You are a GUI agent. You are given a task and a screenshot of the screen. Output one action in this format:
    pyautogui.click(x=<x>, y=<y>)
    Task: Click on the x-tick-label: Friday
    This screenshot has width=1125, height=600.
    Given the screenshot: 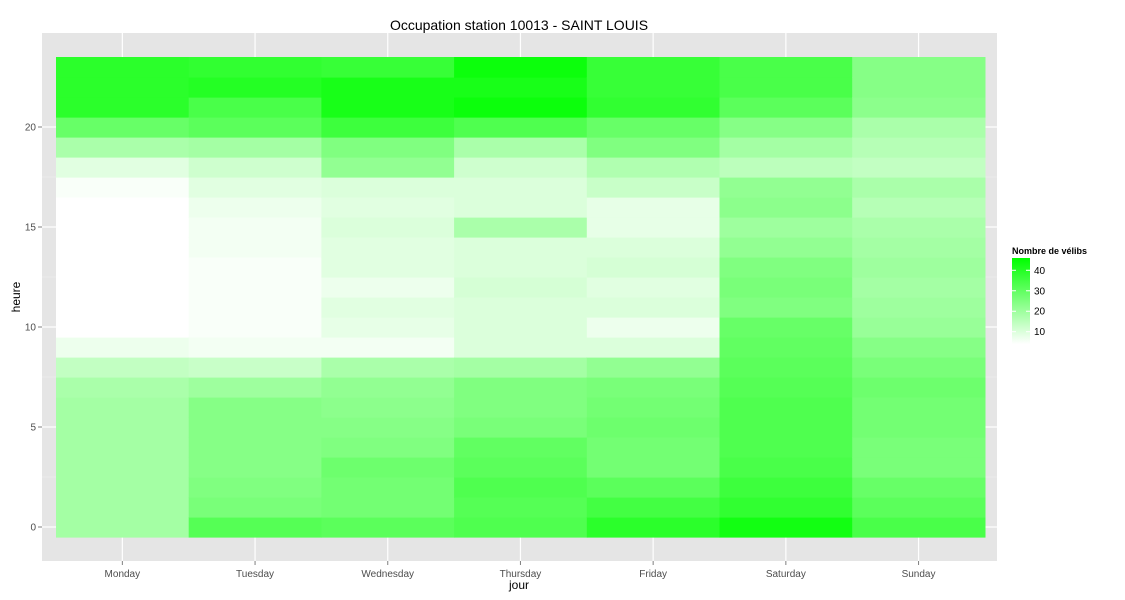 What is the action you would take?
    pyautogui.click(x=653, y=574)
    